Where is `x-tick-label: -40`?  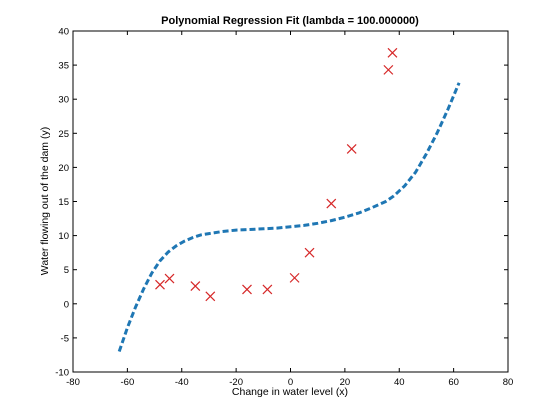 x-tick-label: -40 is located at coordinates (182, 382).